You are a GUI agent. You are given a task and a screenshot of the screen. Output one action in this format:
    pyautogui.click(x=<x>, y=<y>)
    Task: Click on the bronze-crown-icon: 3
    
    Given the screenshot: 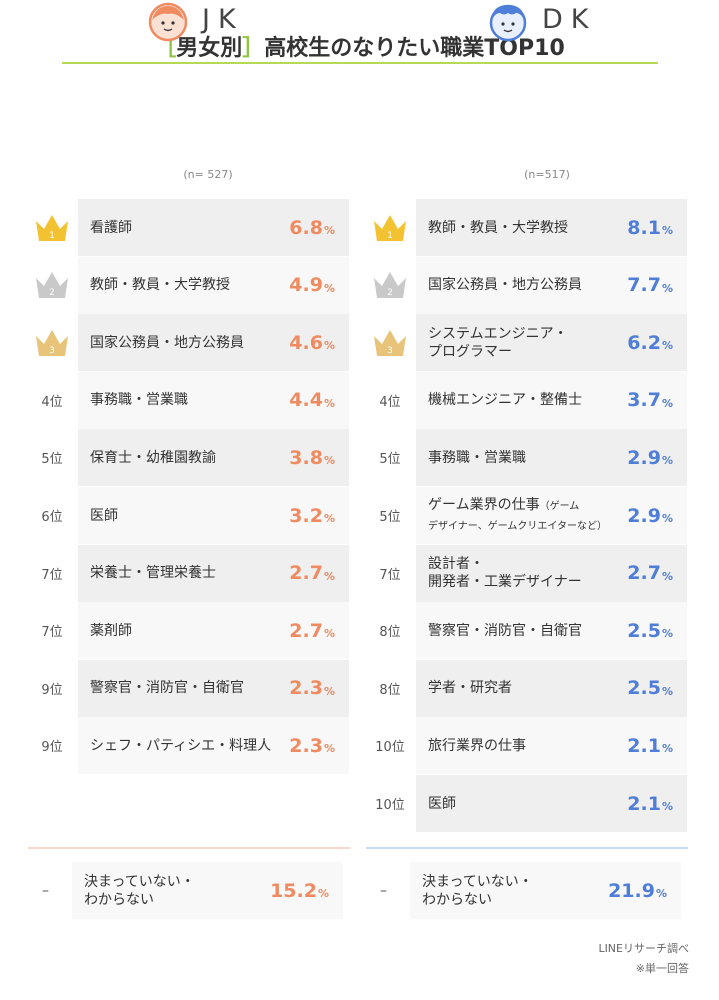 What is the action you would take?
    pyautogui.click(x=52, y=342)
    